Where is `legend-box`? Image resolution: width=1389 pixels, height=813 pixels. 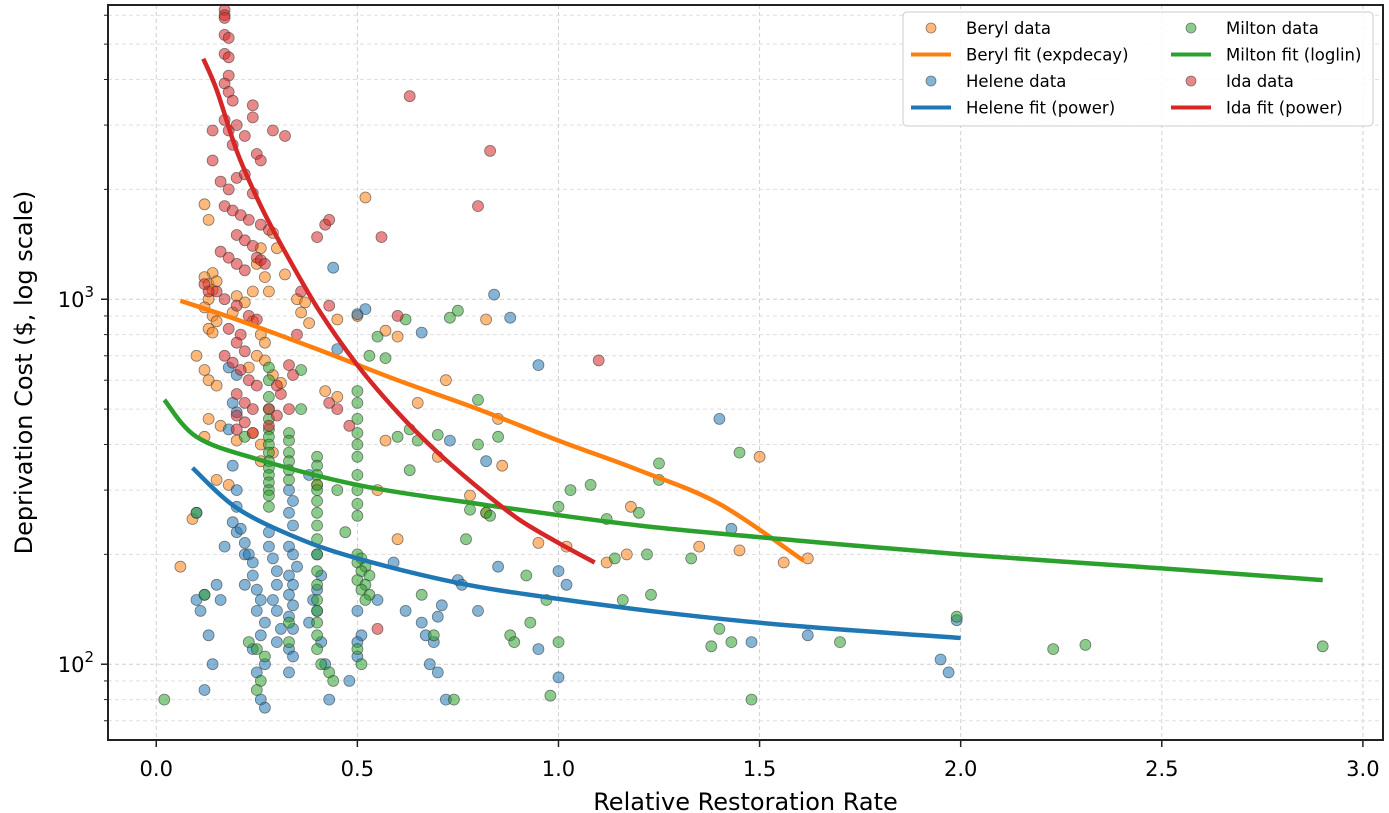
legend-box is located at coordinates (1138, 69).